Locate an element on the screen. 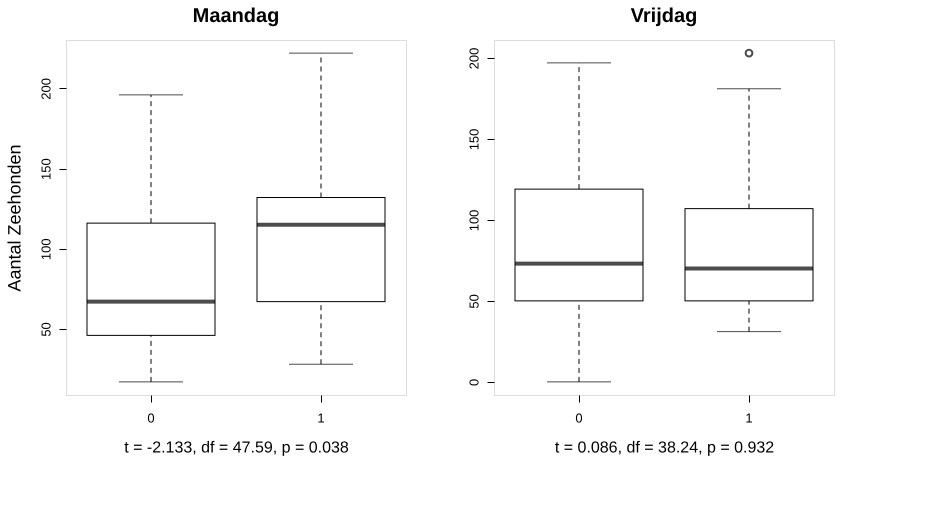 The image size is (933, 516). x-axis-title: t = 0.086, df = 38.24, p = 0.932 is located at coordinates (664, 448).